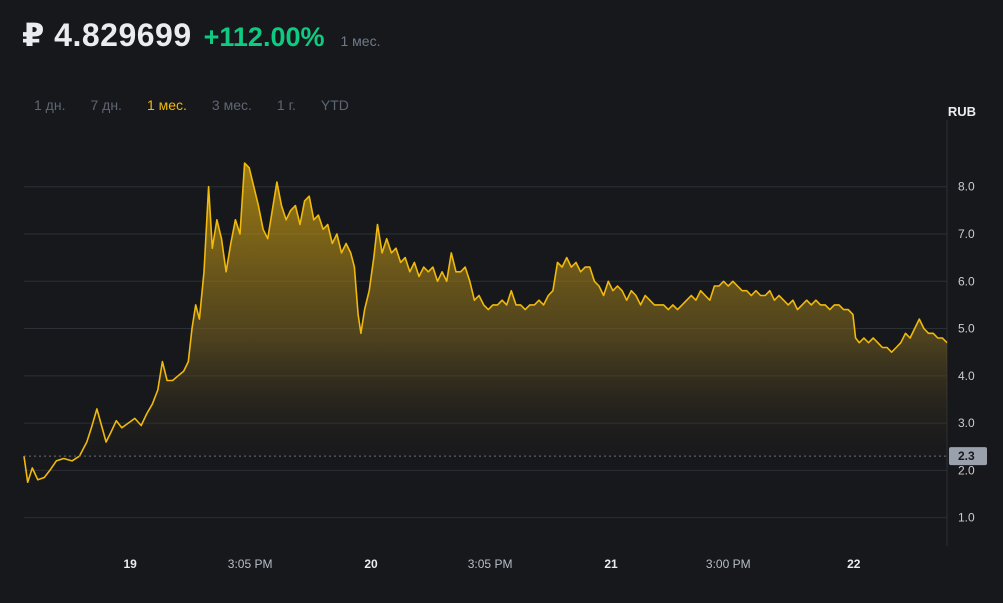  I want to click on range-1m: 1 мес., so click(166, 105).